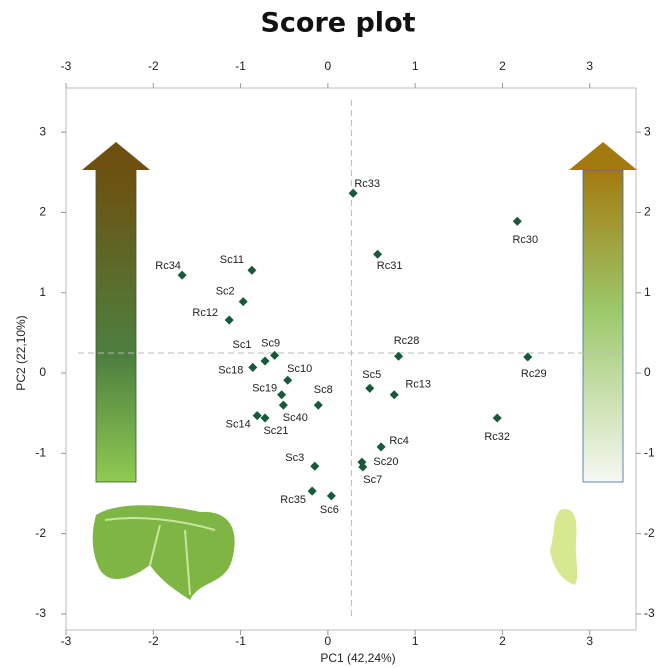 The width and height of the screenshot is (660, 668). What do you see at coordinates (242, 345) in the screenshot?
I see `point-label: Sc1` at bounding box center [242, 345].